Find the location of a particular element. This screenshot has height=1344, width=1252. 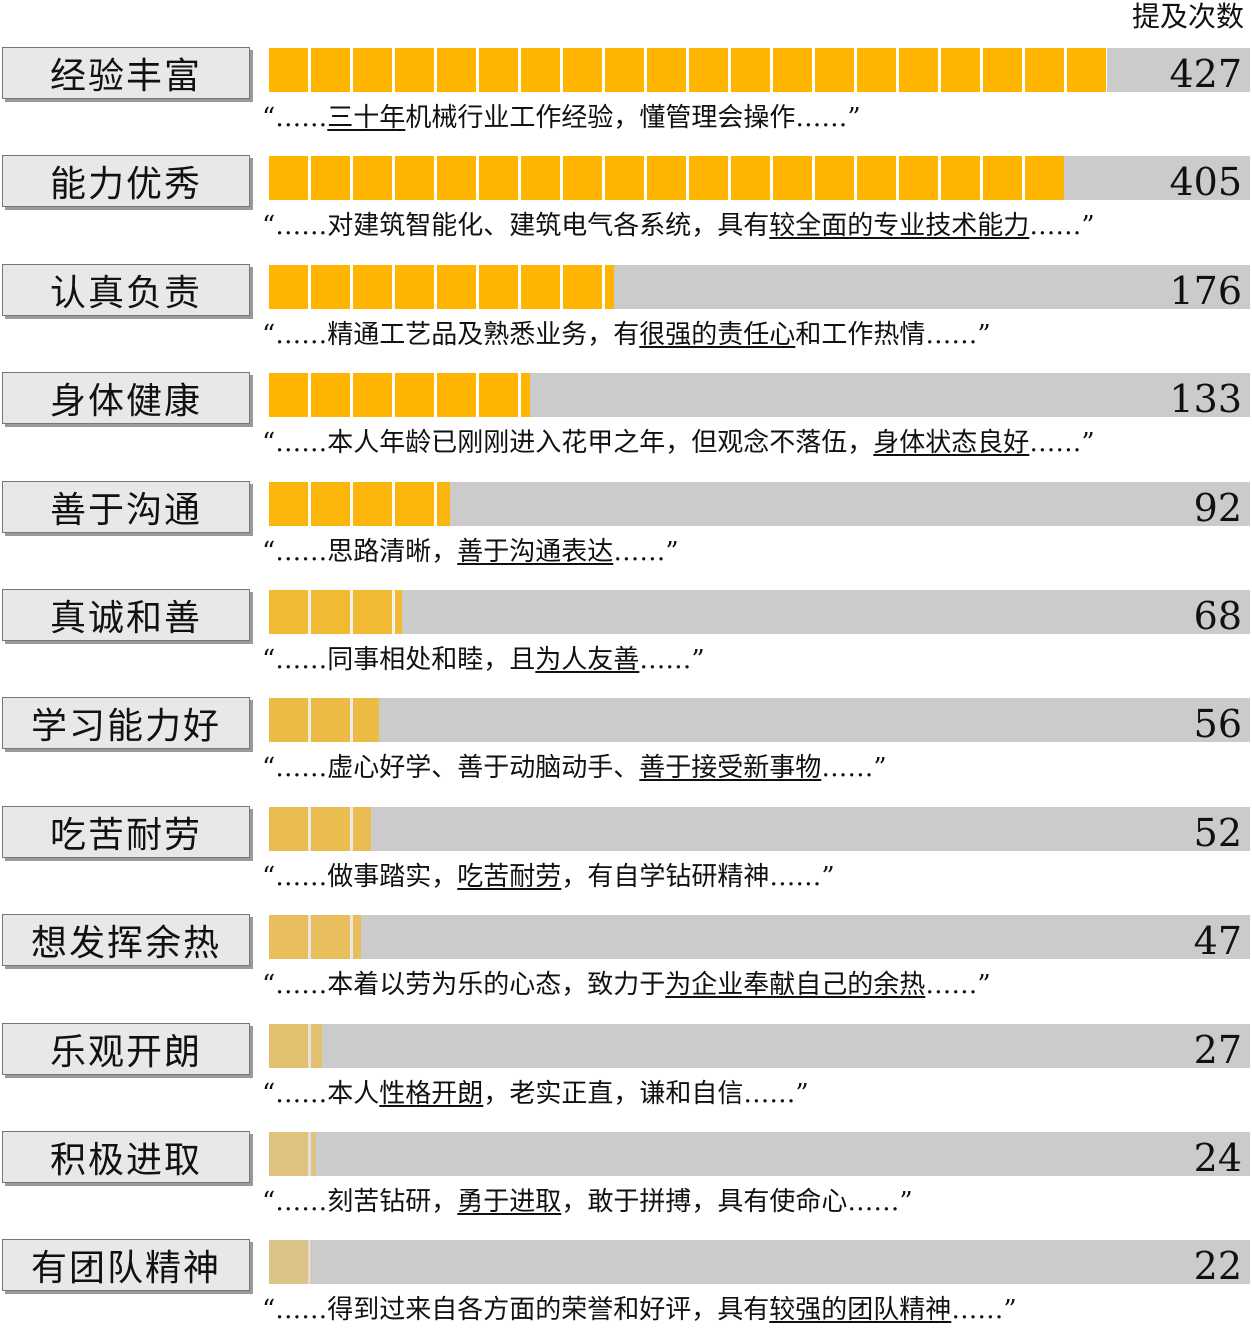

quote-before: “……思路清晰， is located at coordinates (360, 552).